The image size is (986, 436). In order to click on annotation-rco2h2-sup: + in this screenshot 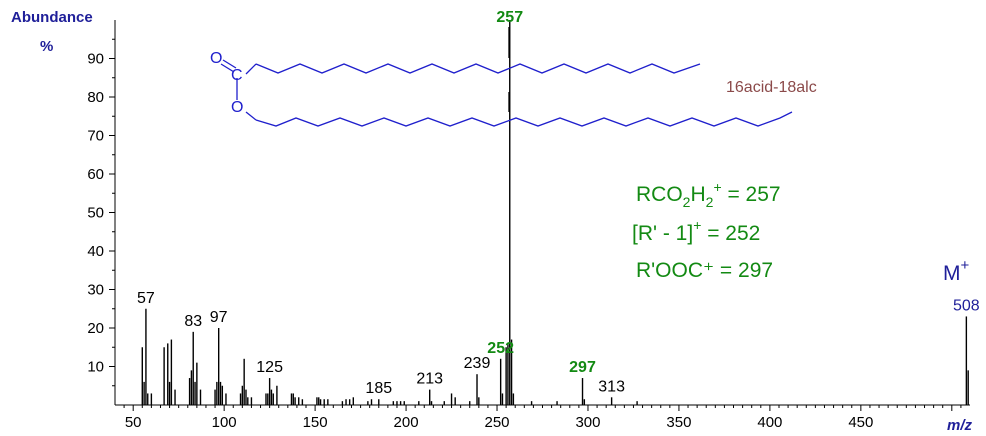, I will do `click(717, 187)`.